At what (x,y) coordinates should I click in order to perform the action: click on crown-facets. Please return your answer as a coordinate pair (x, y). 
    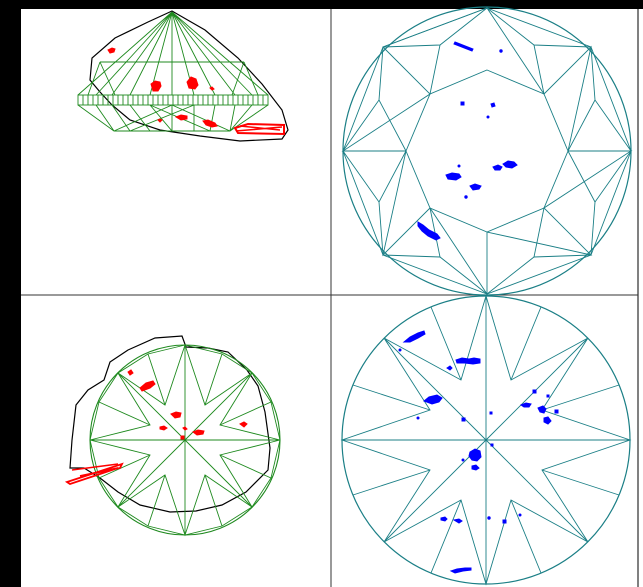
    Looking at the image, I should click on (173, 71).